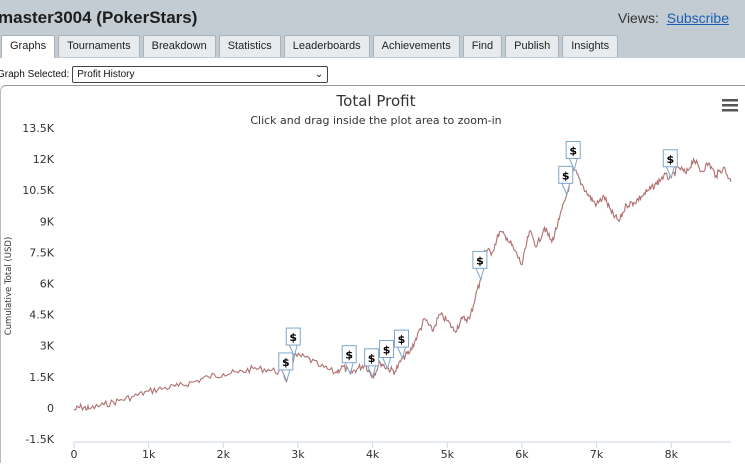 The width and height of the screenshot is (745, 467). What do you see at coordinates (298, 454) in the screenshot?
I see `x-tick-label: 3k` at bounding box center [298, 454].